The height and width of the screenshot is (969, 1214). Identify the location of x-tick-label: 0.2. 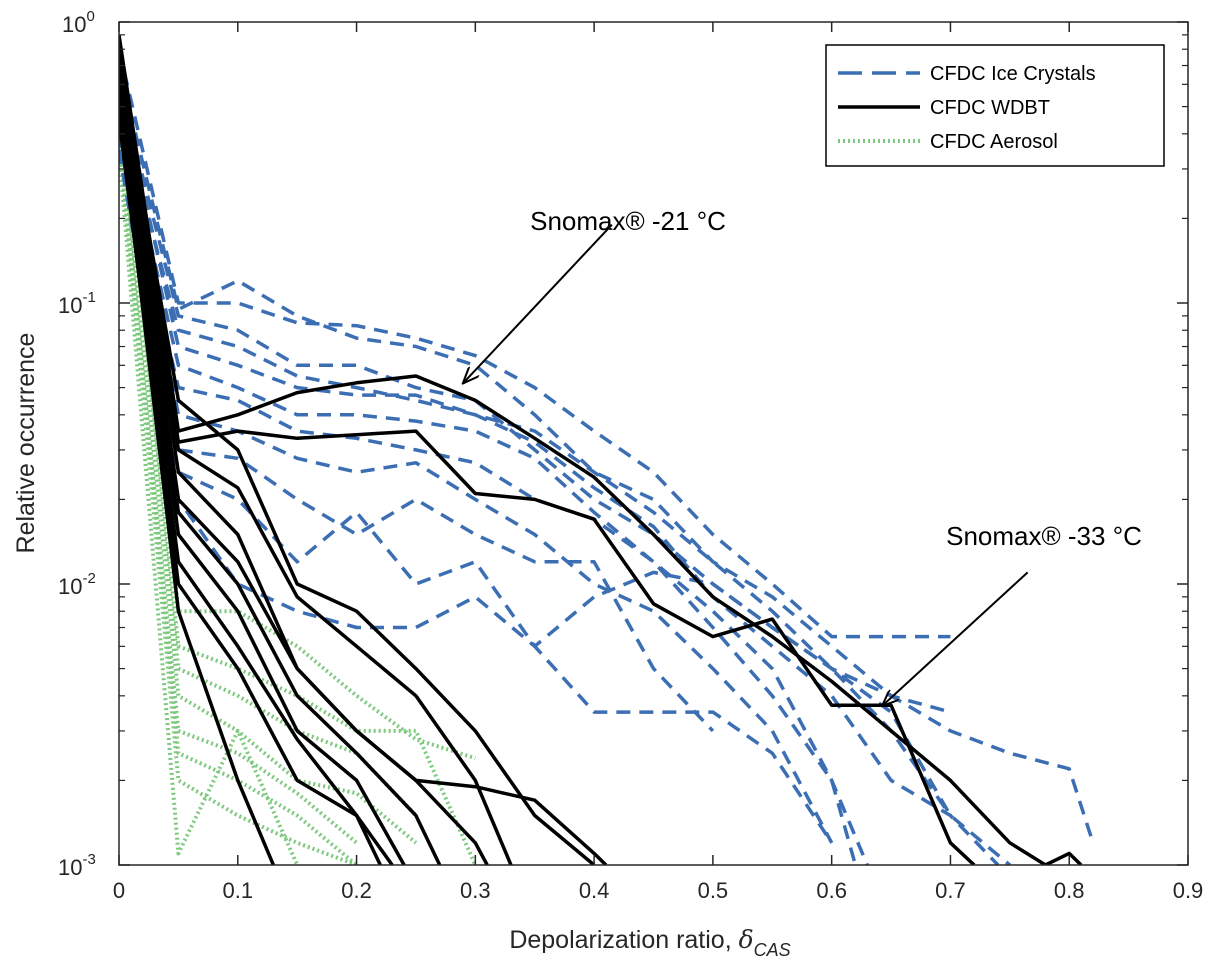
(356, 890).